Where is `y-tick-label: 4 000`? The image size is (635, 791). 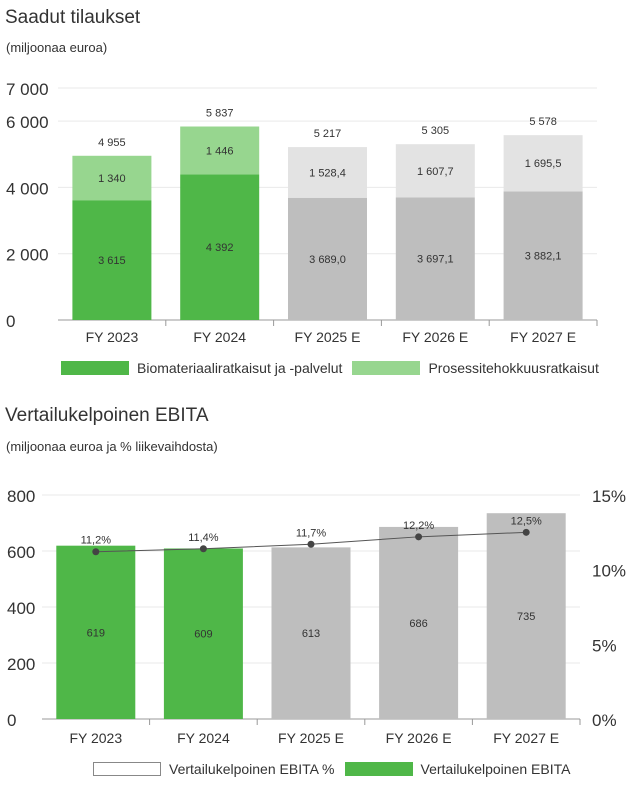
y-tick-label: 4 000 is located at coordinates (27, 188).